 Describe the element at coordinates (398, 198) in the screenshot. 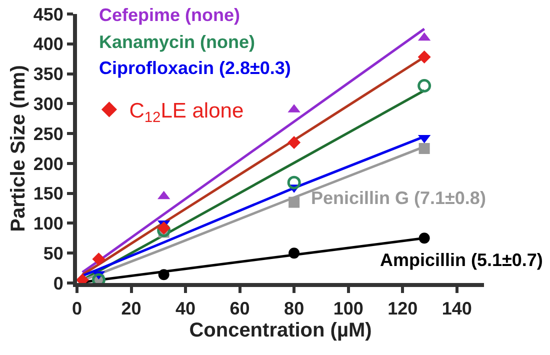

I see `series-label: Penicillin G (7.1±0.8)` at that location.